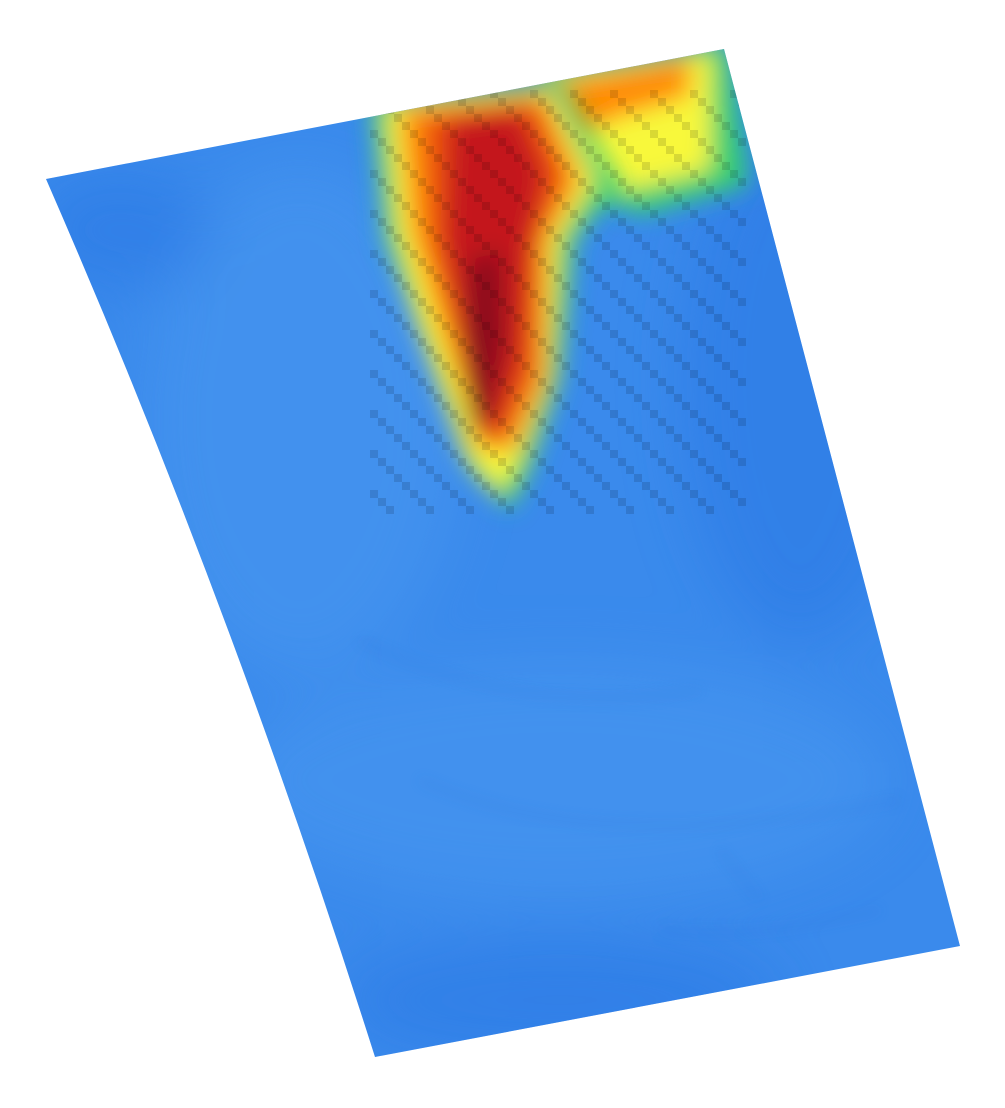 This screenshot has width=1005, height=1108. I want to click on faint-streaks, so click(630, 786).